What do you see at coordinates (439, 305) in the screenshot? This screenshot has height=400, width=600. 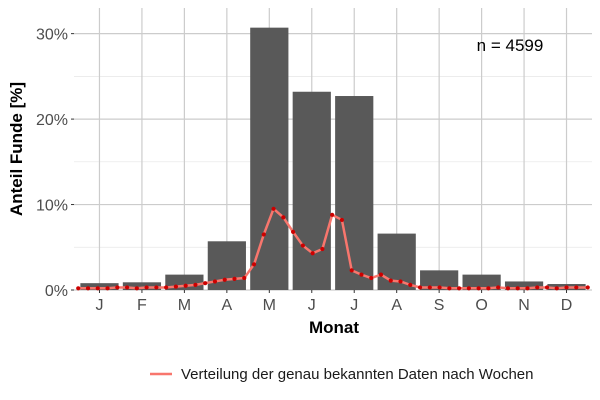 I see `x-tick-label: S` at bounding box center [439, 305].